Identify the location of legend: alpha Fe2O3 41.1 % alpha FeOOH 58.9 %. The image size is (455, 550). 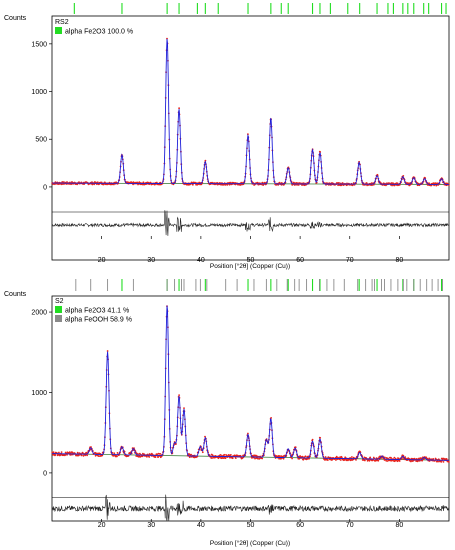
(93, 315).